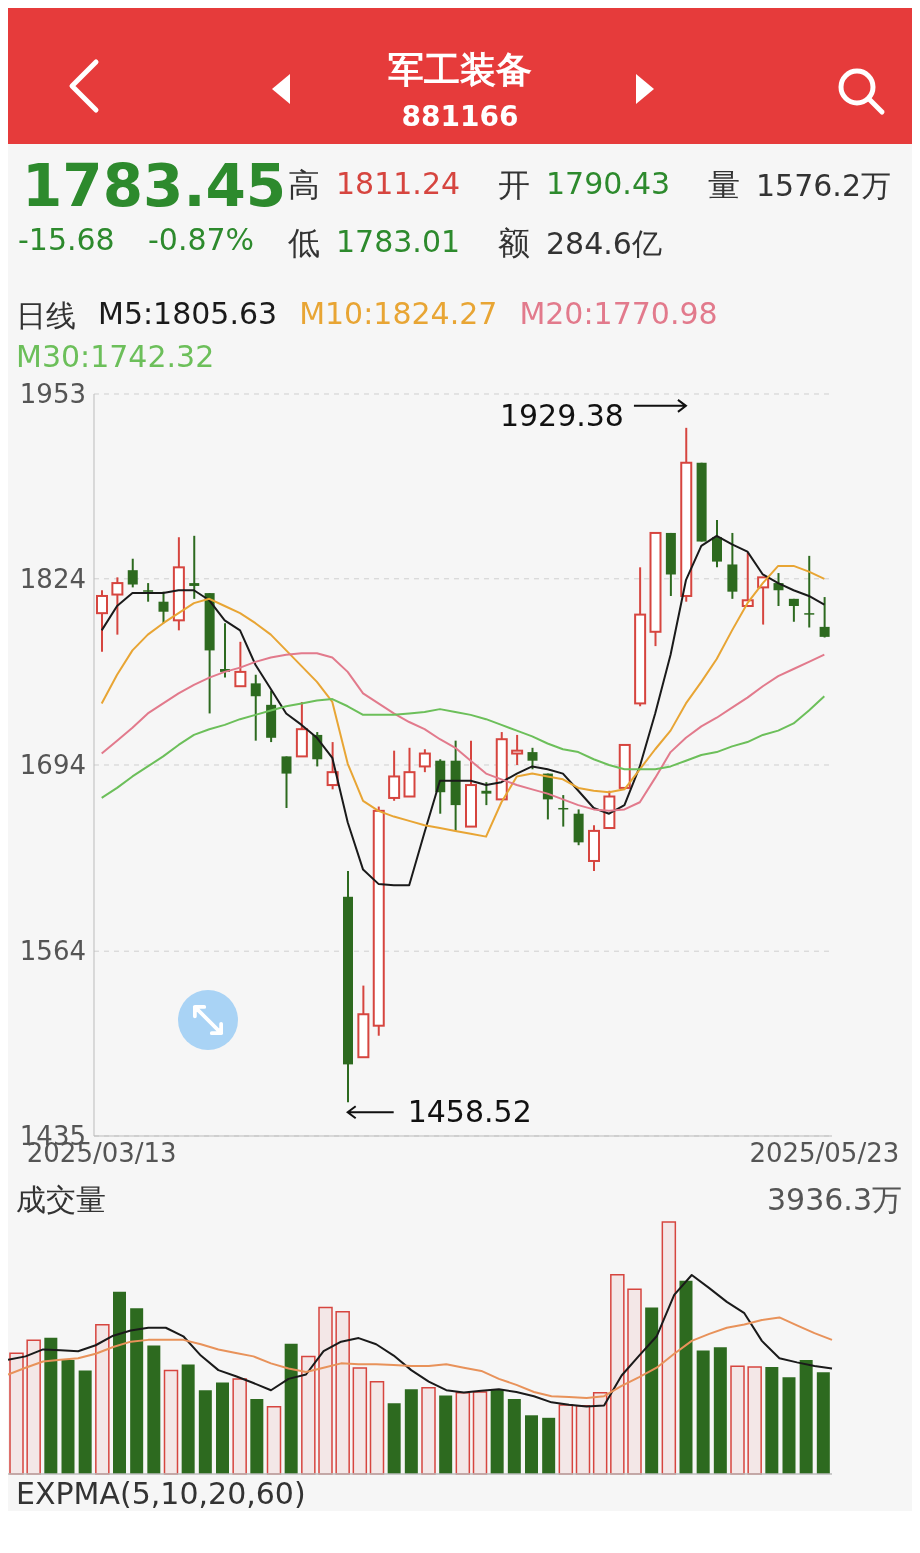 Image resolution: width=920 pixels, height=1553 pixels. Describe the element at coordinates (460, 116) in the screenshot. I see `text: 881166` at that location.